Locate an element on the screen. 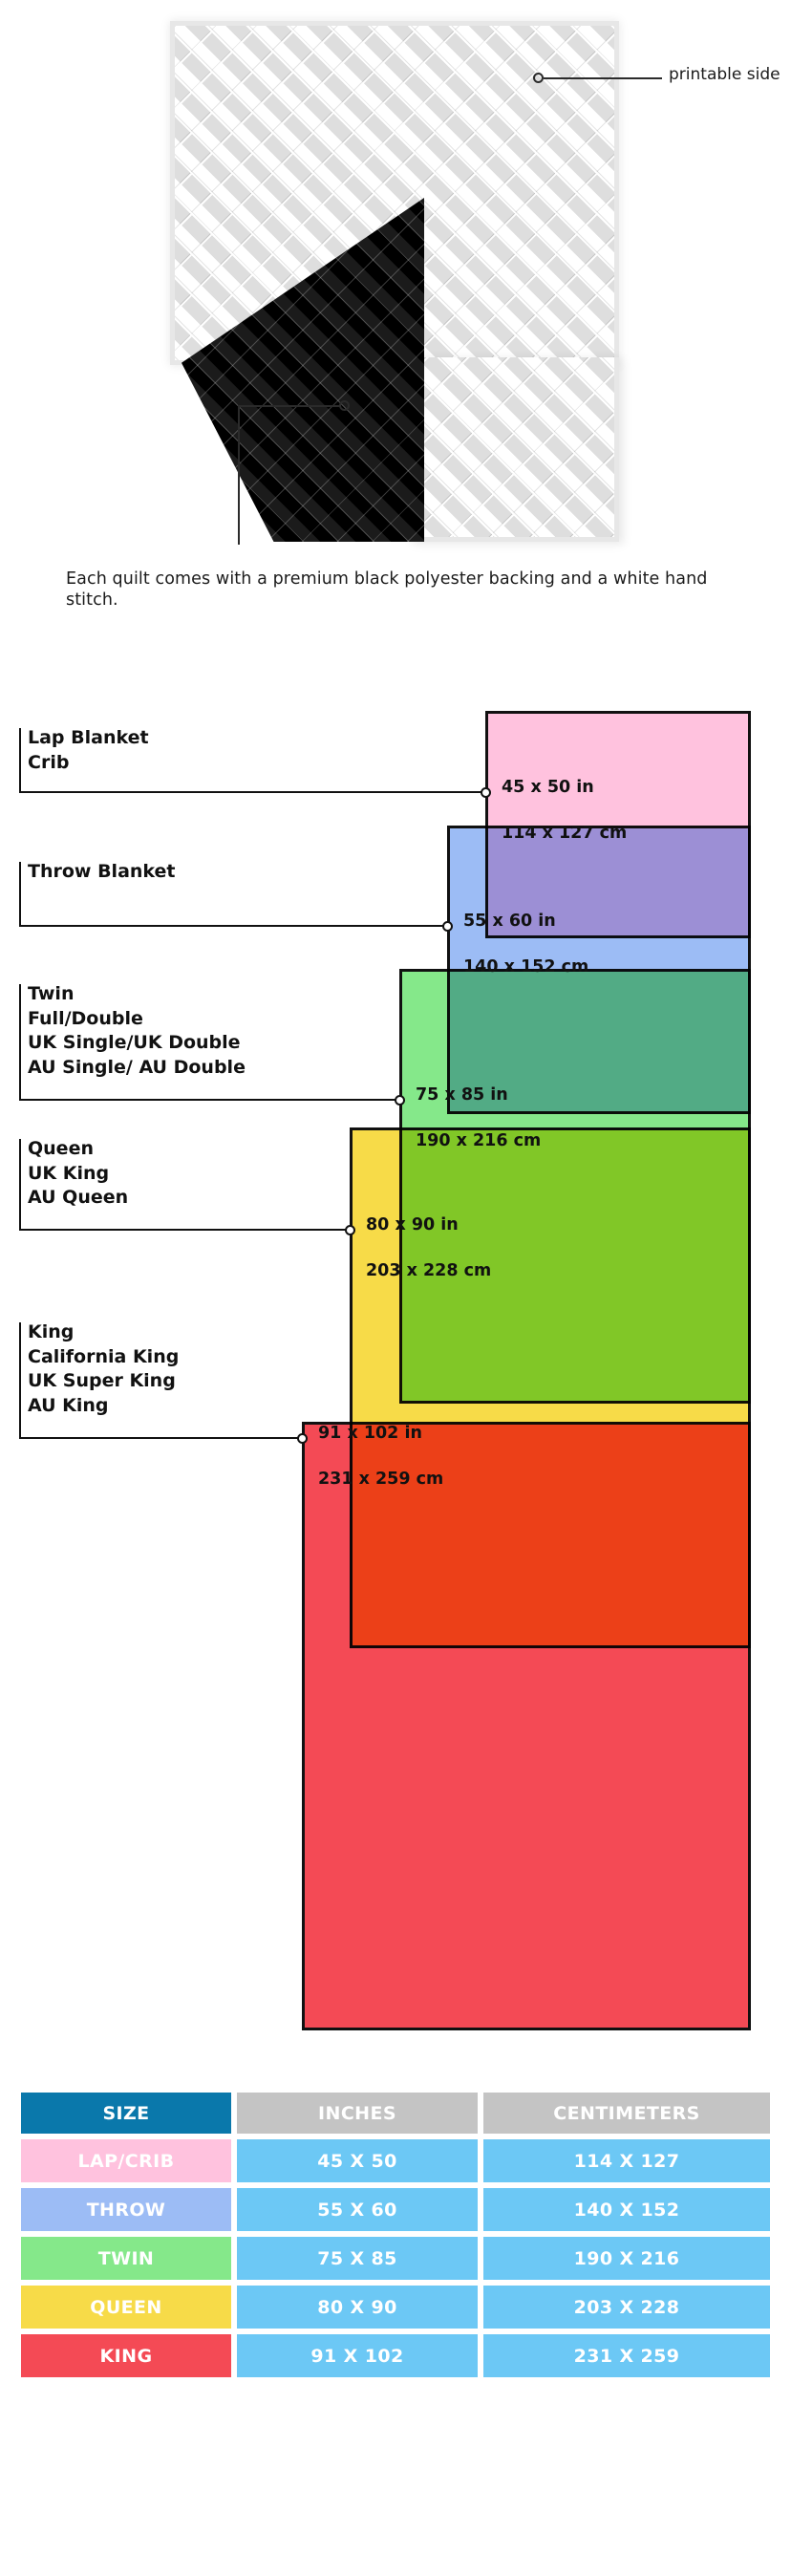  backing-marker-icon is located at coordinates (344, 405).